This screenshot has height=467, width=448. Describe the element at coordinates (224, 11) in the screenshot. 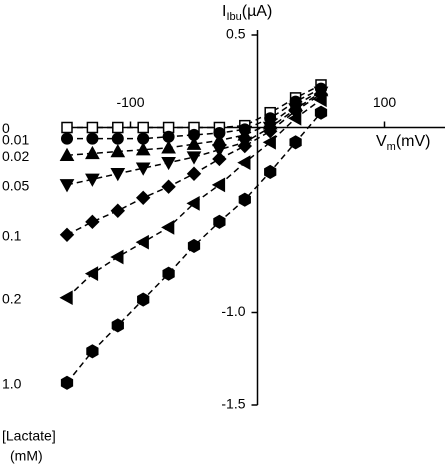

I see `y-label-symbol: I` at that location.